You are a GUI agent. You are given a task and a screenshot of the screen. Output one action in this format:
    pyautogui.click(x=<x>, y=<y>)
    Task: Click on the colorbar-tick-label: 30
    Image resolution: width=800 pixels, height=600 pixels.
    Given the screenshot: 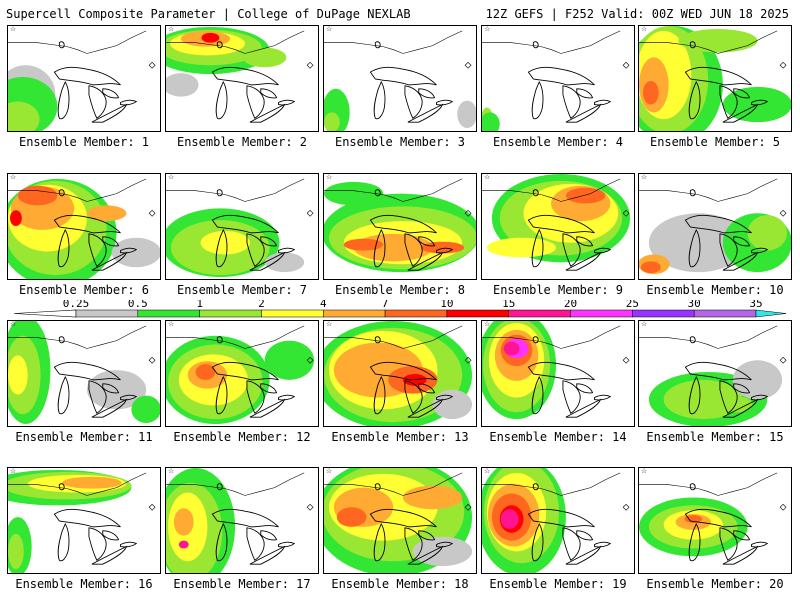 What is the action you would take?
    pyautogui.click(x=694, y=305)
    